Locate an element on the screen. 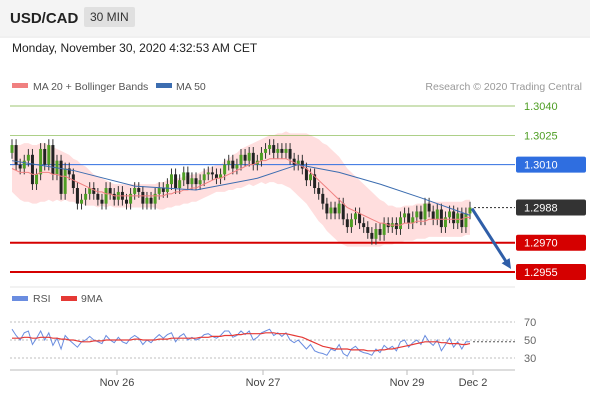 The image size is (590, 400). ma50-line is located at coordinates (241, 188).